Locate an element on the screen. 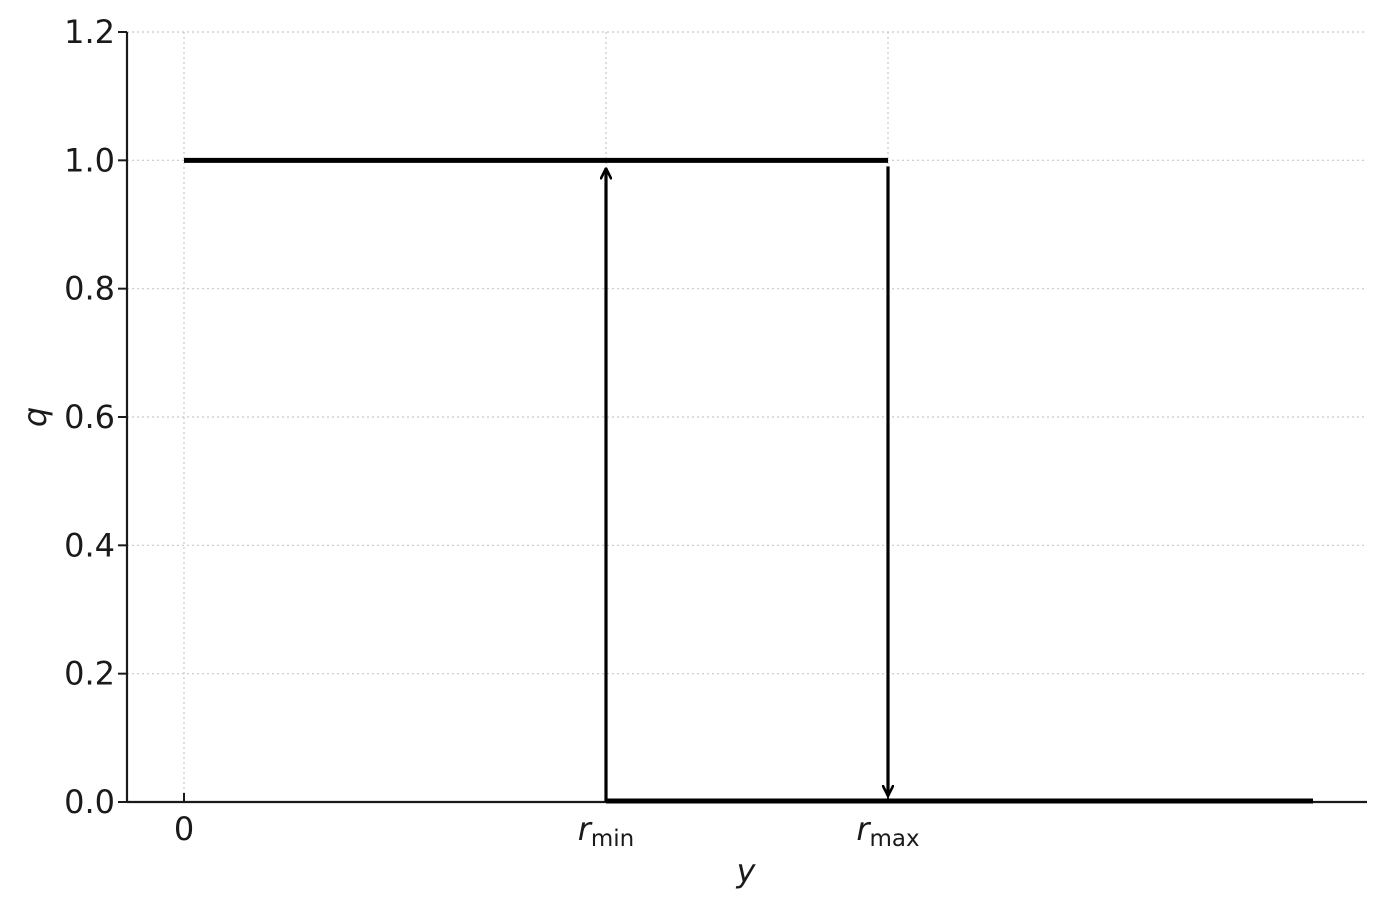  y-tick-label: 0.0 is located at coordinates (89, 802).